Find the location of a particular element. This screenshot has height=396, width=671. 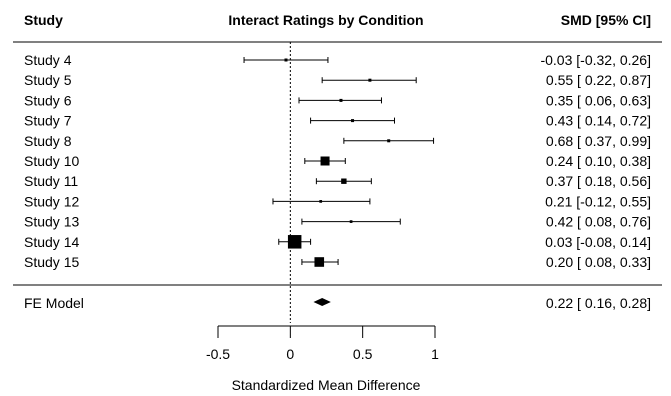

x-tick-label: -0.5 is located at coordinates (218, 354).